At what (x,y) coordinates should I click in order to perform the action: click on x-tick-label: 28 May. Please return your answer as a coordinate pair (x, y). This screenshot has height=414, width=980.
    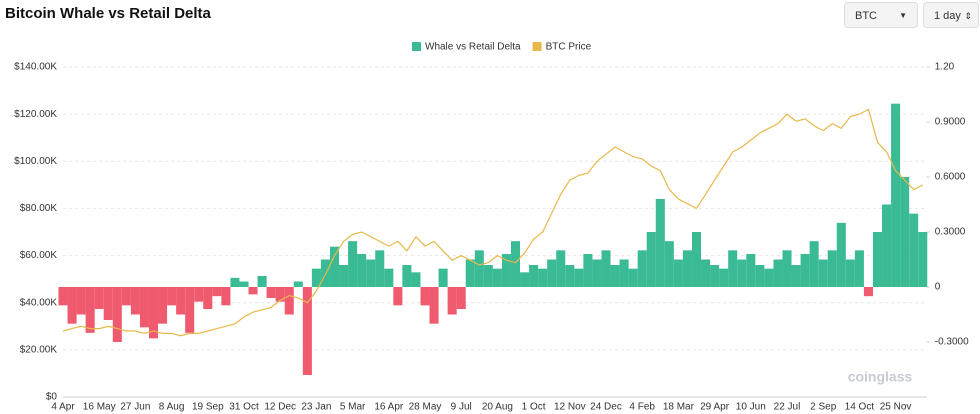
    Looking at the image, I should click on (425, 407).